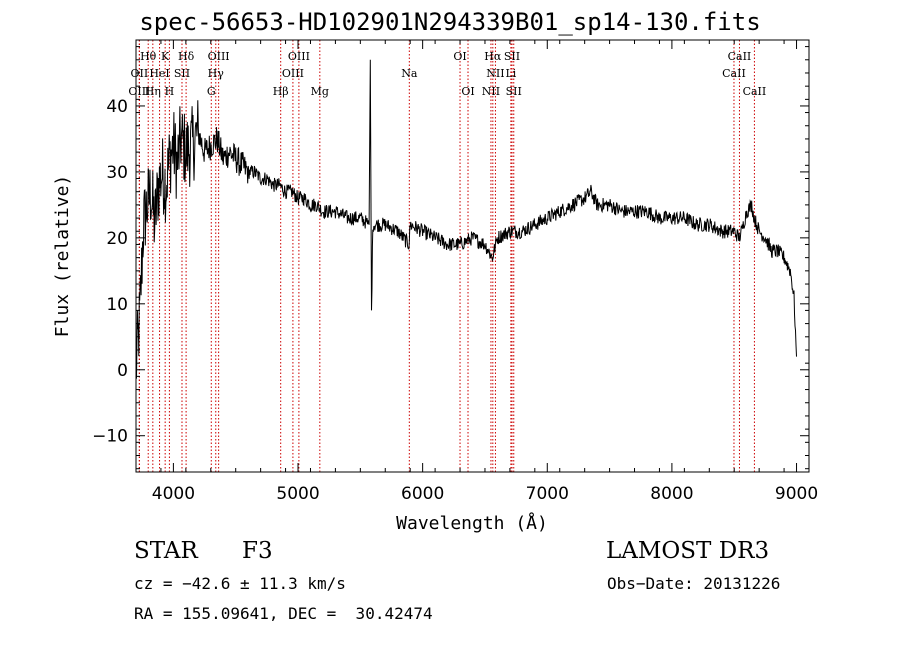 This screenshot has width=900, height=649. Describe the element at coordinates (409, 73) in the screenshot. I see `spectral-line-label: Na` at that location.